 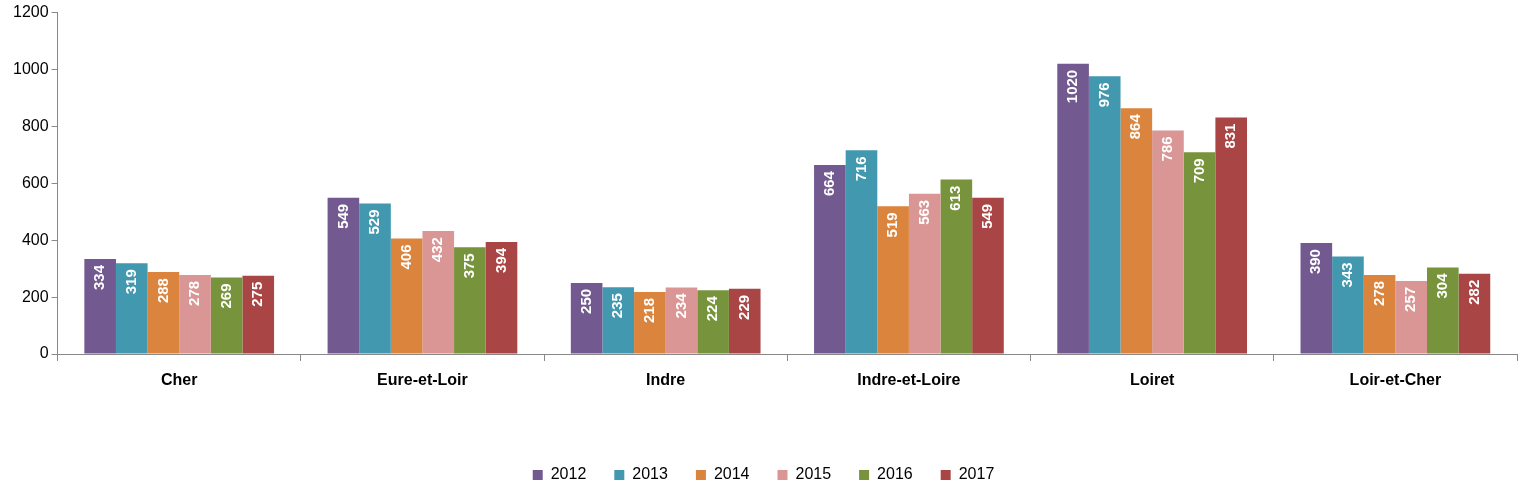 I want to click on y-tick-label: 1200, so click(x=31, y=12).